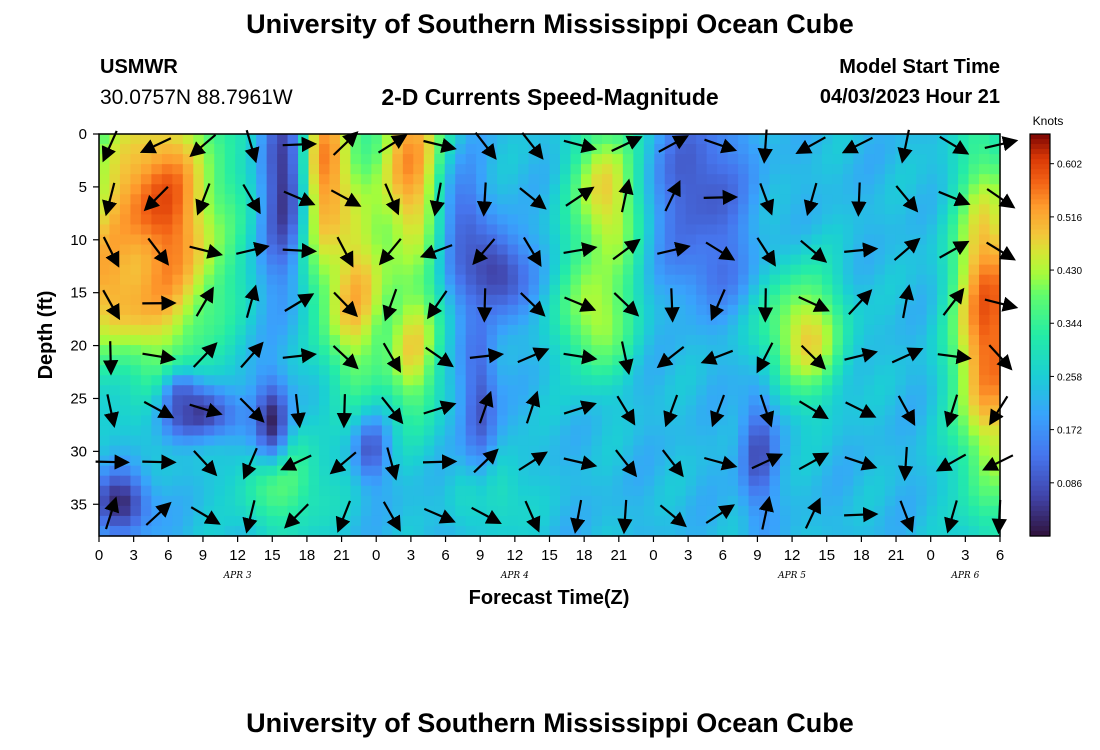  I want to click on y-tick-label: 5, so click(83, 187).